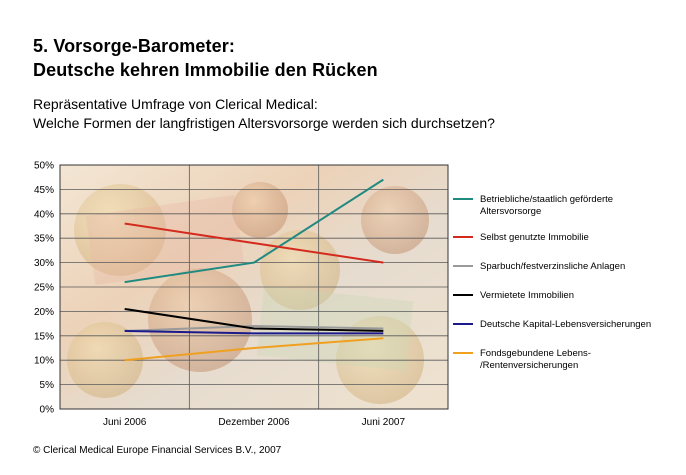 The height and width of the screenshot is (475, 686). I want to click on legend-label: Vermietete Immobilien, so click(527, 295).